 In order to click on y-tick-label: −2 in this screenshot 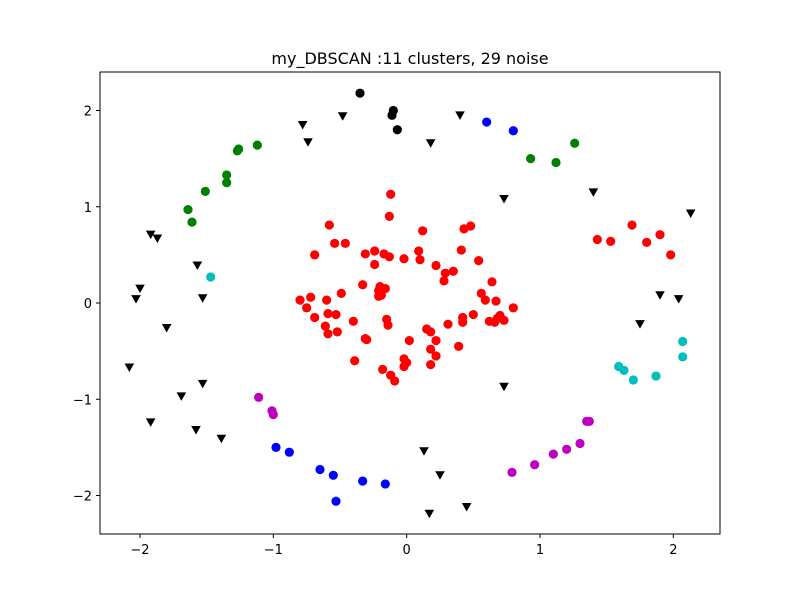, I will do `click(82, 497)`.